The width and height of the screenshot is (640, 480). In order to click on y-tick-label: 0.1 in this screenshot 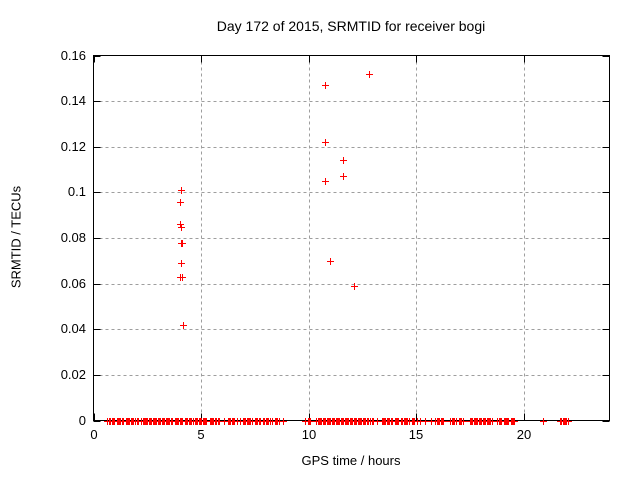, I will do `click(76, 191)`.